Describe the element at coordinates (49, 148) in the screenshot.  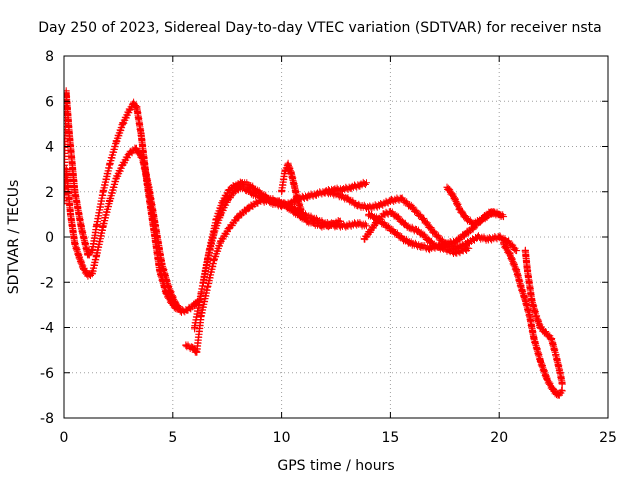
I see `y-tick-label: 4` at that location.